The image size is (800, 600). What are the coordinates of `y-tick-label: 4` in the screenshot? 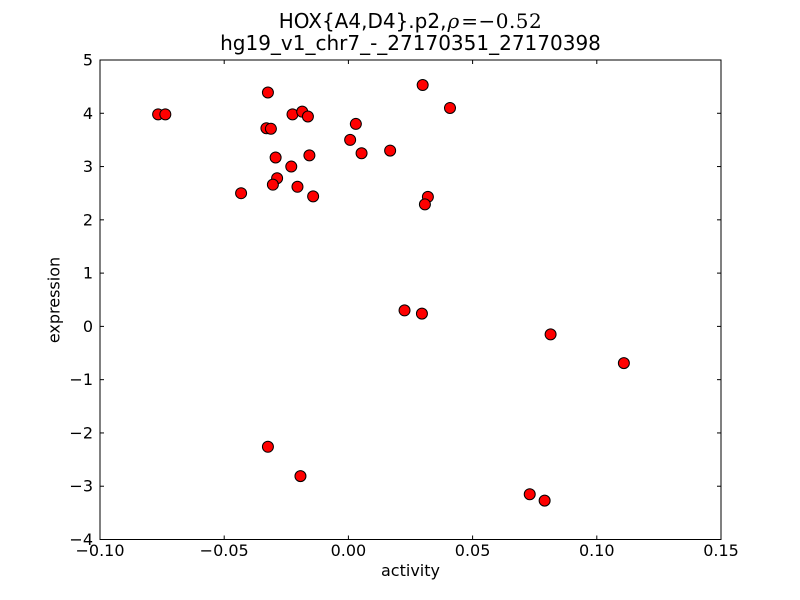 It's located at (88, 113).